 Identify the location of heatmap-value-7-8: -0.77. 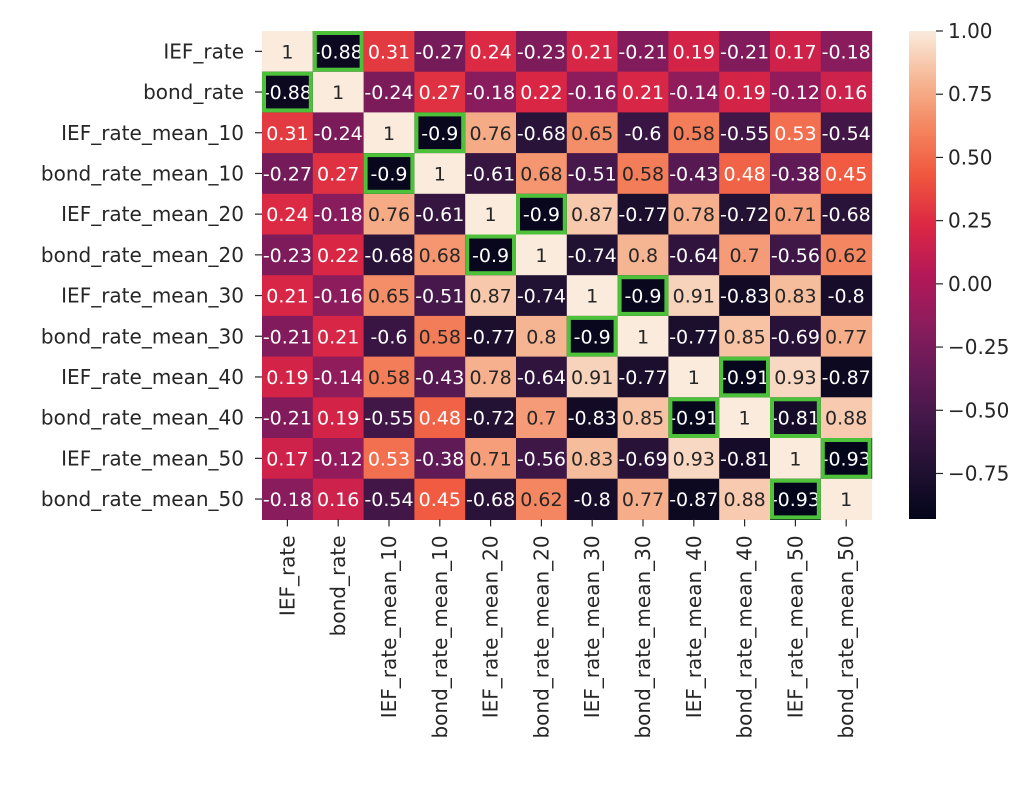
(693, 337).